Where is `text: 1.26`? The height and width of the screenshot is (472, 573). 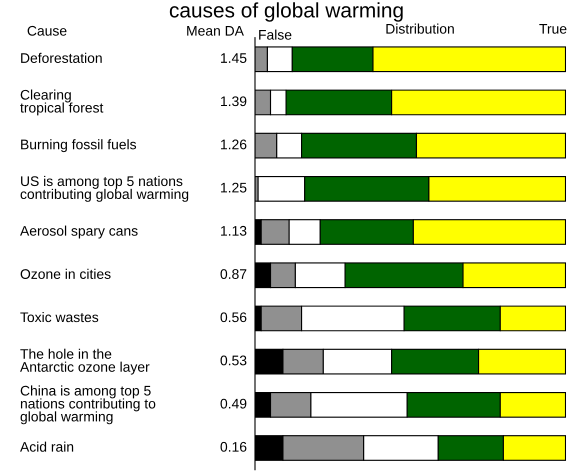 text: 1.26 is located at coordinates (233, 145).